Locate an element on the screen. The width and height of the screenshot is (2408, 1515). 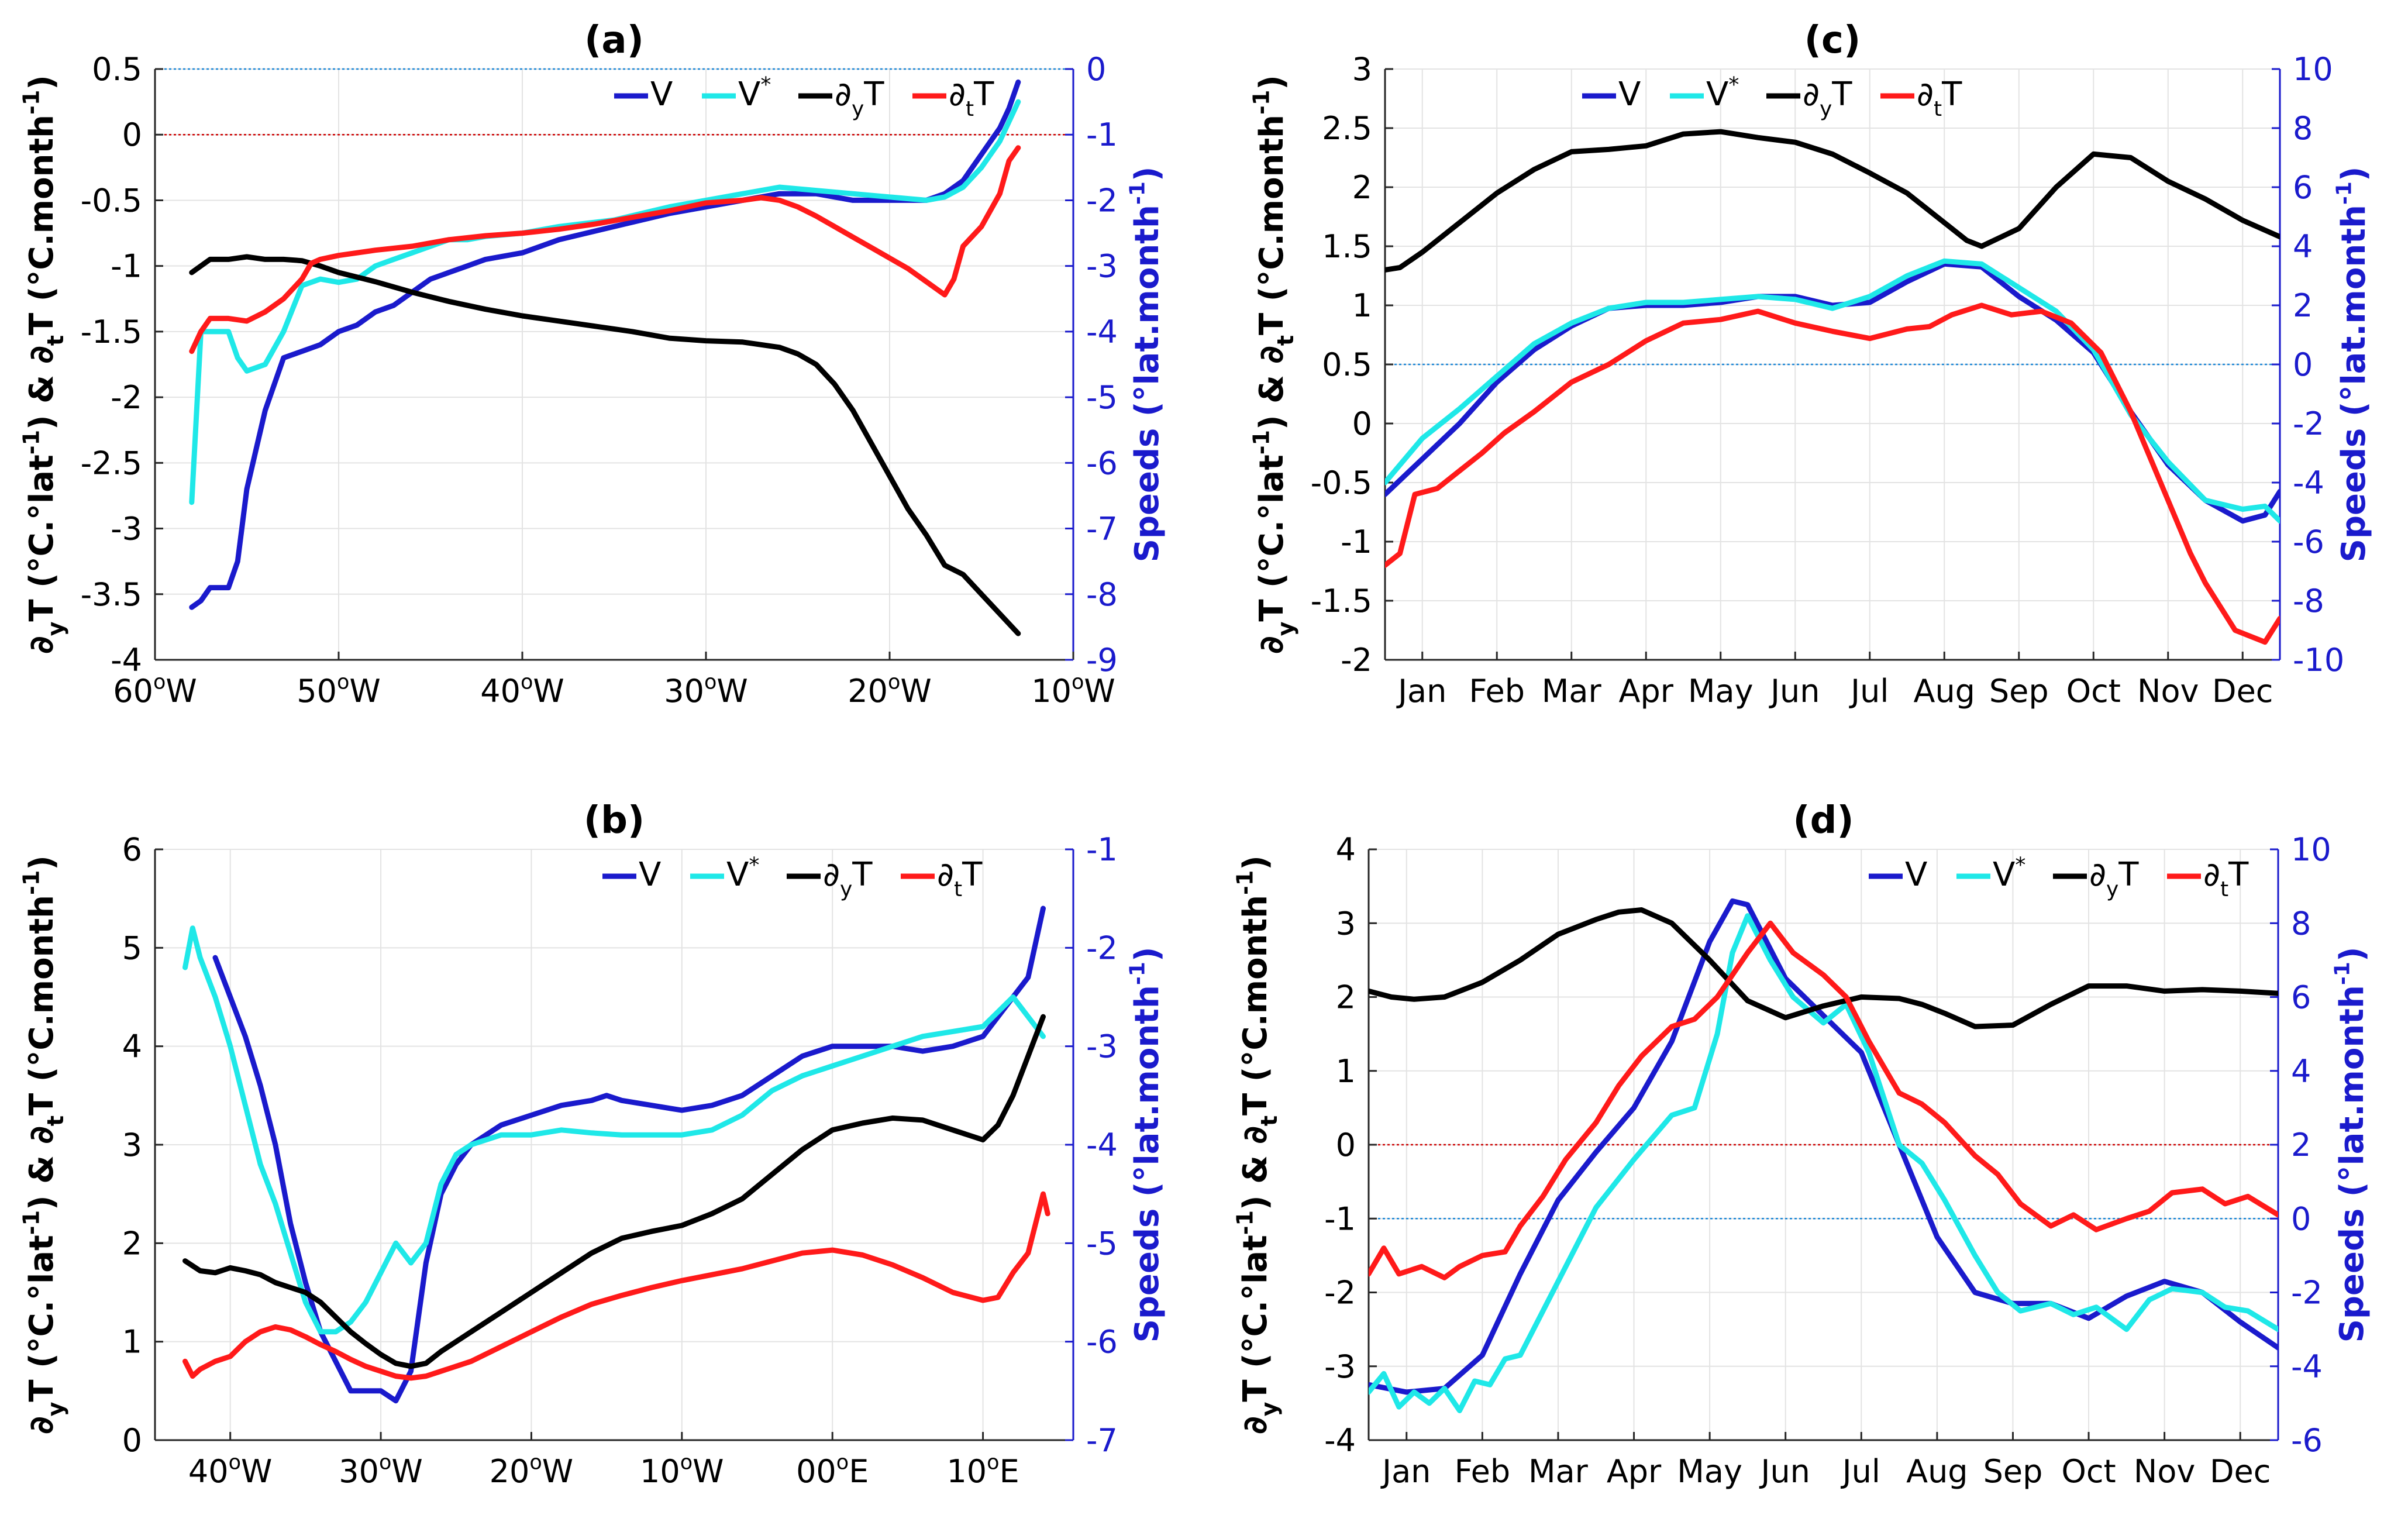
y-tick-label-left: 0.5 is located at coordinates (1347, 365).